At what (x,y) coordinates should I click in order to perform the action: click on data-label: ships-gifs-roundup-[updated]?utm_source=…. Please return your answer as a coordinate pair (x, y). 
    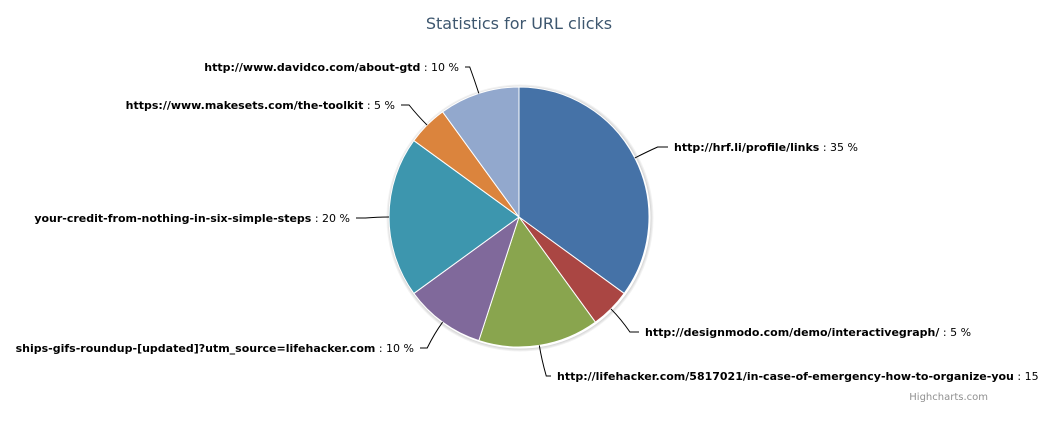
    Looking at the image, I should click on (215, 348).